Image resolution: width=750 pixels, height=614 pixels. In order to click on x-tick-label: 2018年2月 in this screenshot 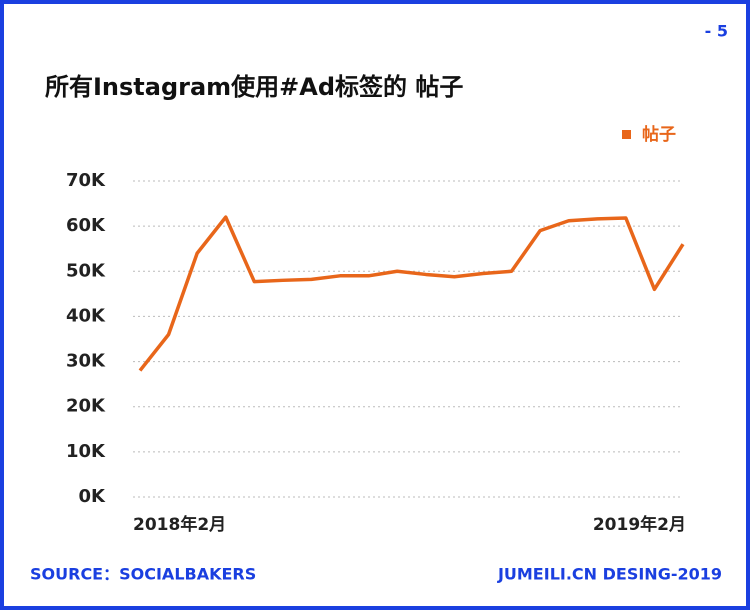, I will do `click(179, 524)`.